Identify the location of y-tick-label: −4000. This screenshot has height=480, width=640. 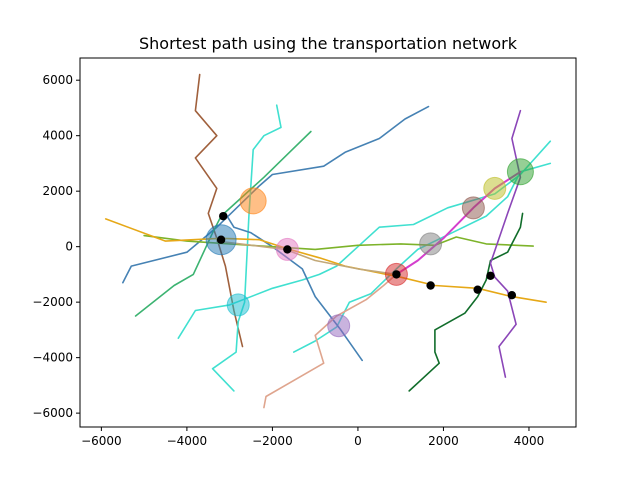
(52, 358).